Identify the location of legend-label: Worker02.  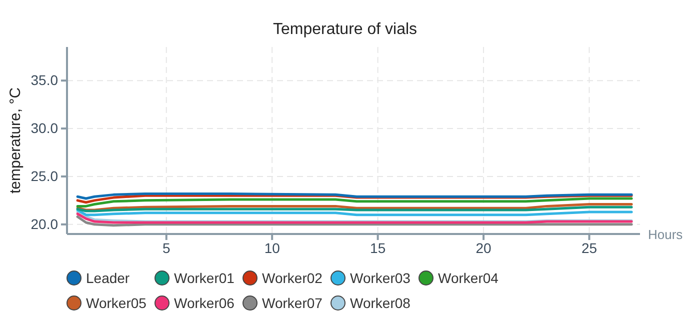
(292, 278).